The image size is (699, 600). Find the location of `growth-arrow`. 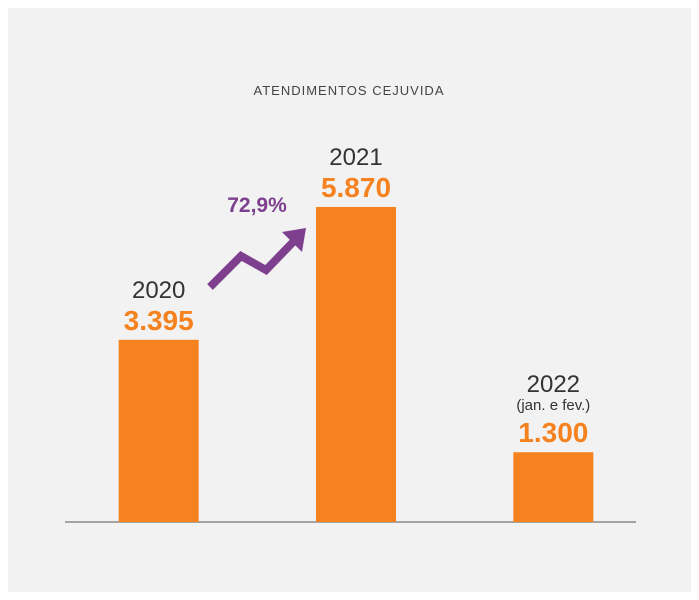

growth-arrow is located at coordinates (256, 259).